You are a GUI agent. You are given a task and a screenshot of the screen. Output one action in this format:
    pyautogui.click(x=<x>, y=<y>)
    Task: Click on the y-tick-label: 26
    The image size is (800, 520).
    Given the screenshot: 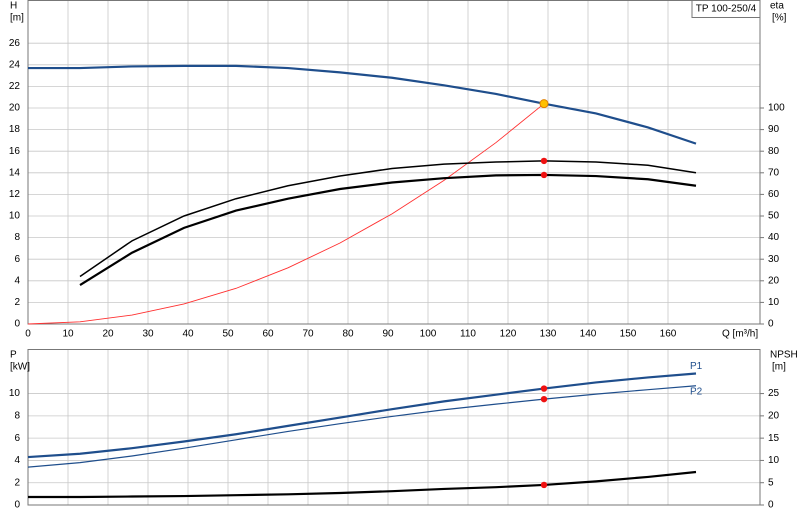 What is the action you would take?
    pyautogui.click(x=15, y=43)
    